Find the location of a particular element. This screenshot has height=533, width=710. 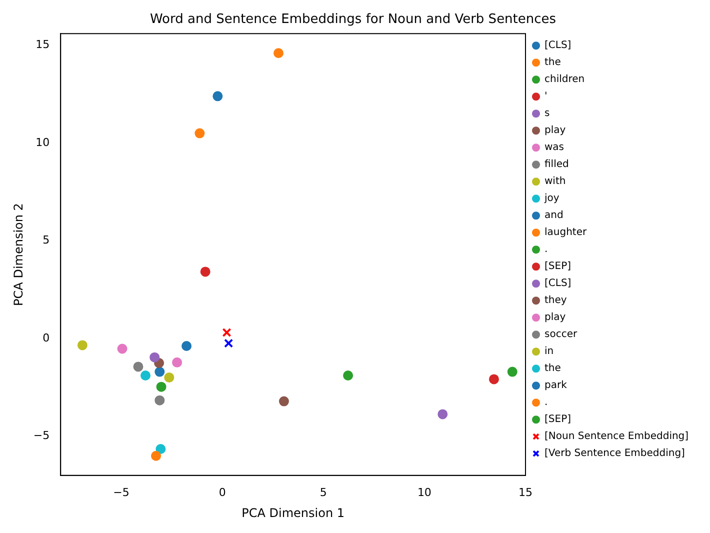

legend-label: laughter is located at coordinates (566, 232).